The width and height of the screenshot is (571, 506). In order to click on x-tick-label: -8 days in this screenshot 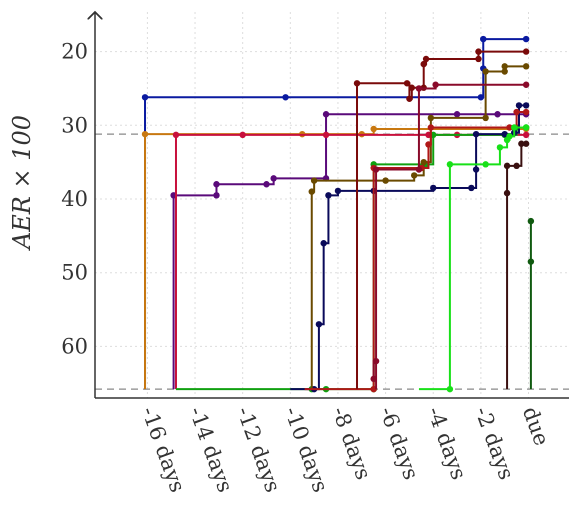, I will do `click(351, 443)`.